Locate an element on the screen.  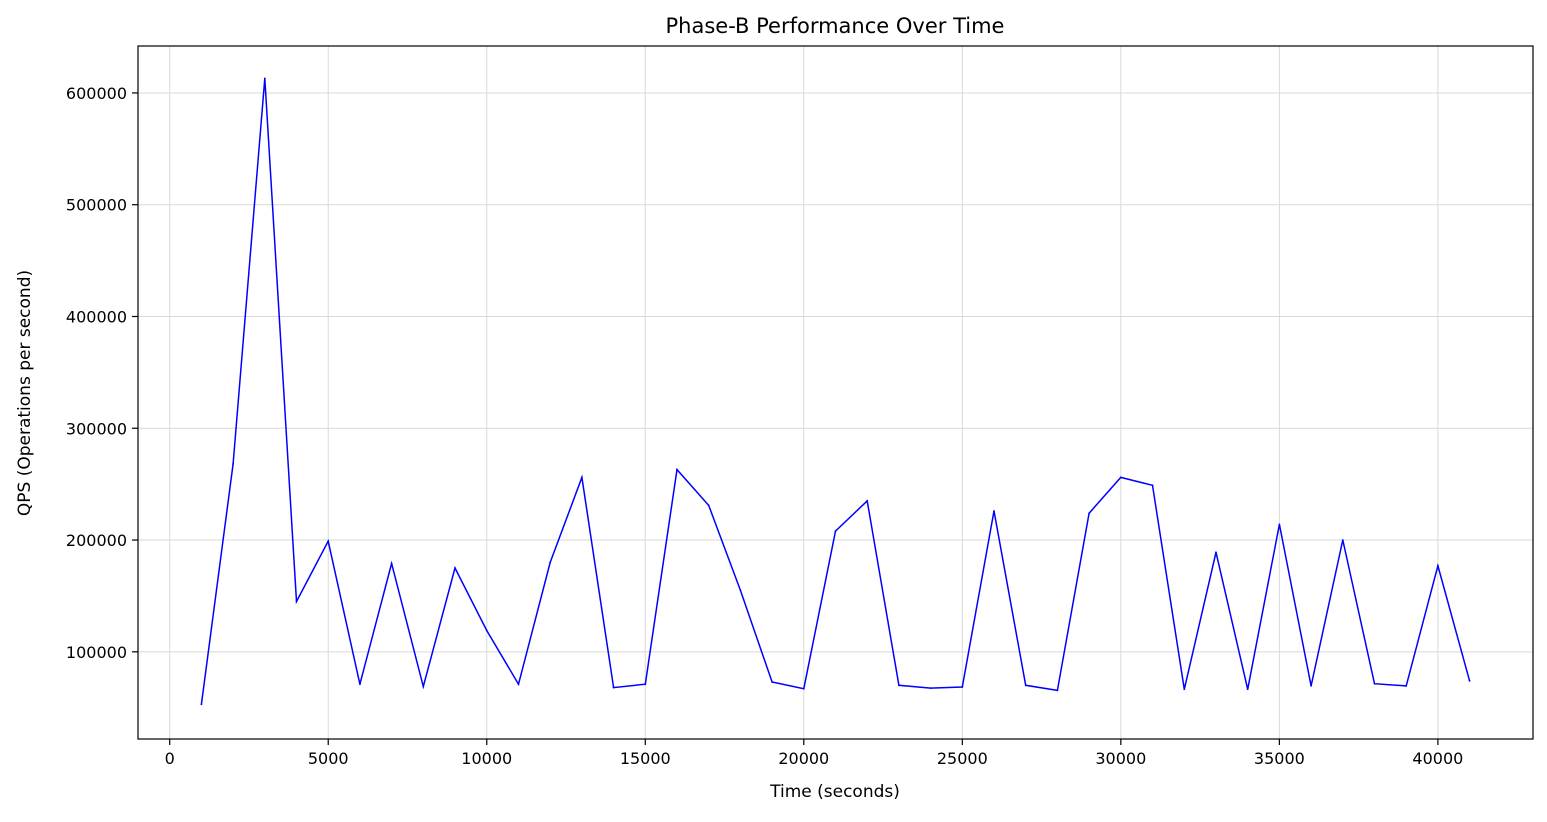
y-tick-label: 100000 is located at coordinates (96, 652).